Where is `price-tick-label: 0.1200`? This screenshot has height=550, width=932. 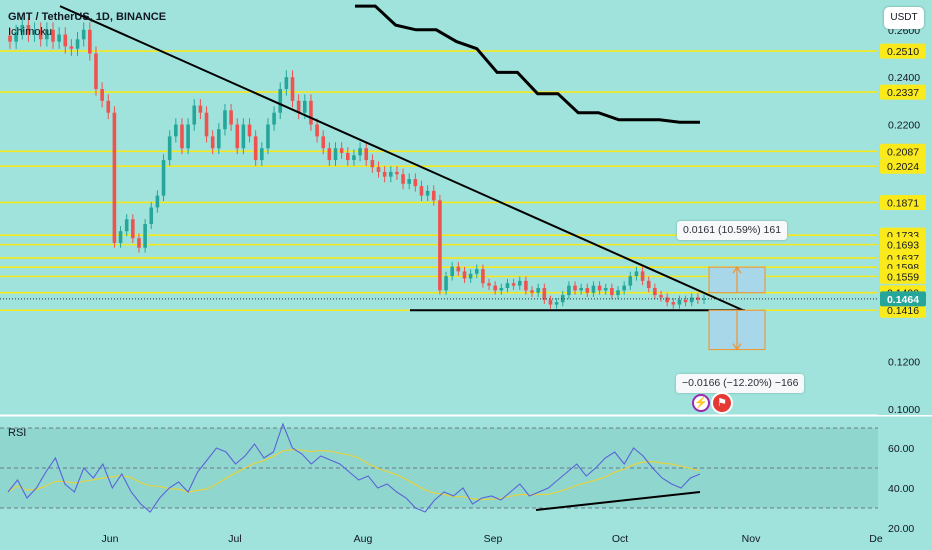 price-tick-label: 0.1200 is located at coordinates (904, 362).